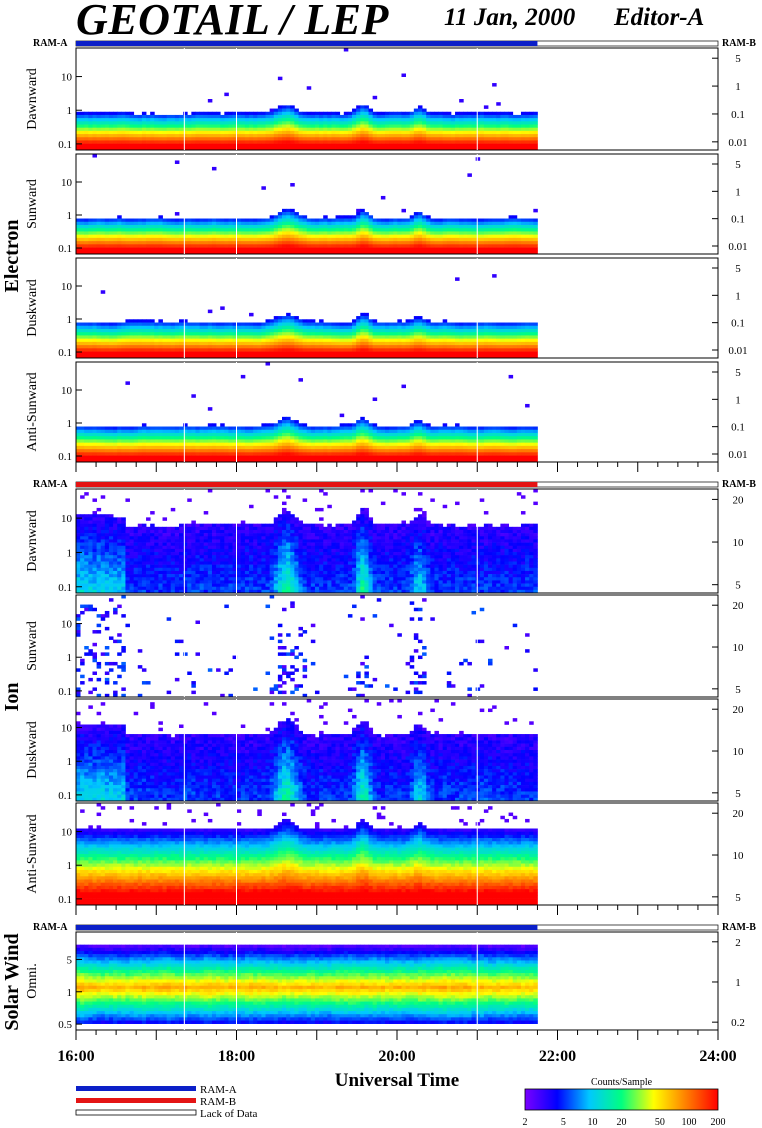 The height and width of the screenshot is (1128, 762). I want to click on legend-label: Lack of Data, so click(229, 1114).